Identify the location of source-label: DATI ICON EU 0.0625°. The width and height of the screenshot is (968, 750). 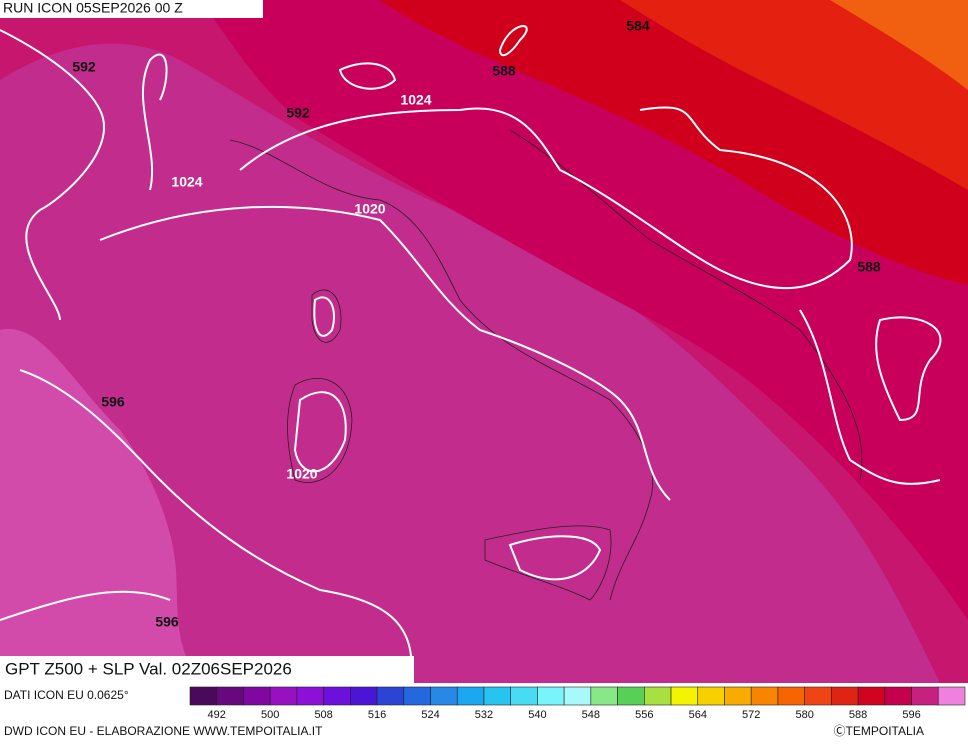
(66, 695).